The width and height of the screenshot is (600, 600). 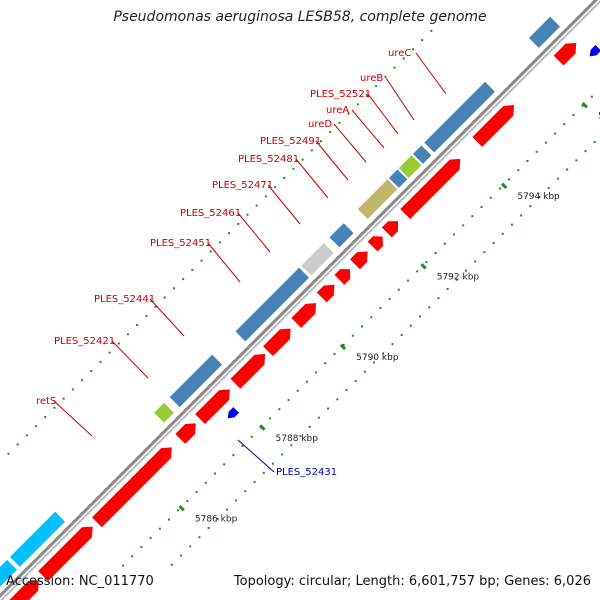 What do you see at coordinates (210, 213) in the screenshot?
I see `gene-label: PLES_52461` at bounding box center [210, 213].